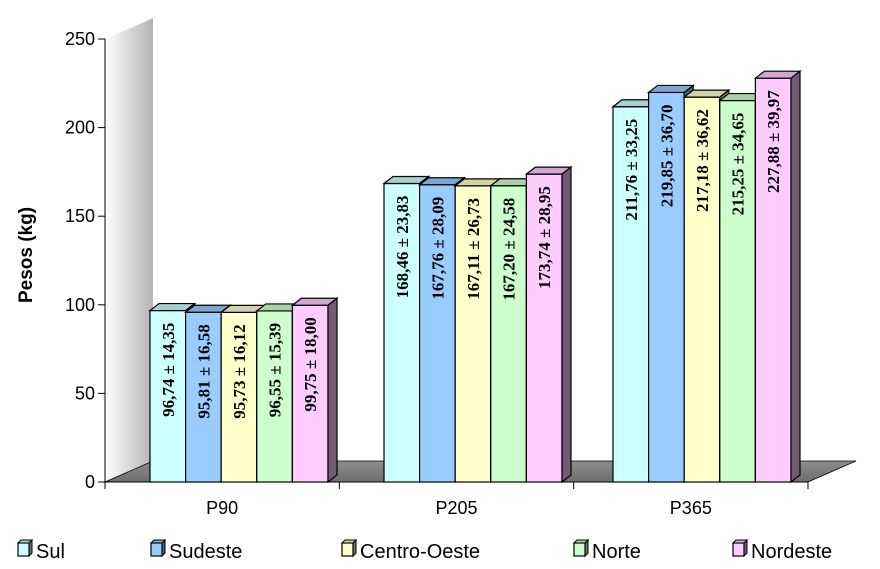  Describe the element at coordinates (631, 170) in the screenshot. I see `data-label: 211,76 ± 33,25` at that location.